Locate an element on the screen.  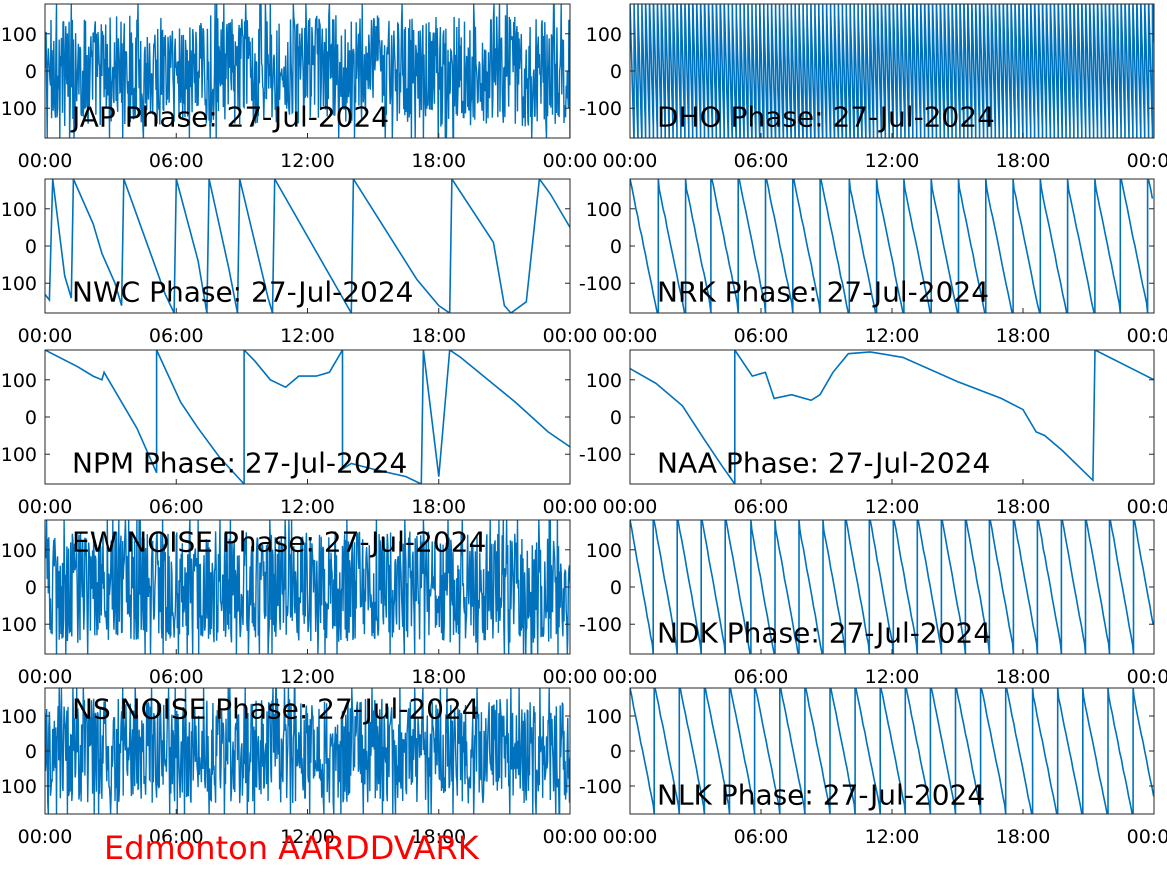
panel-title: JAP Phase: 27-Jul-2024 is located at coordinates (229, 117).